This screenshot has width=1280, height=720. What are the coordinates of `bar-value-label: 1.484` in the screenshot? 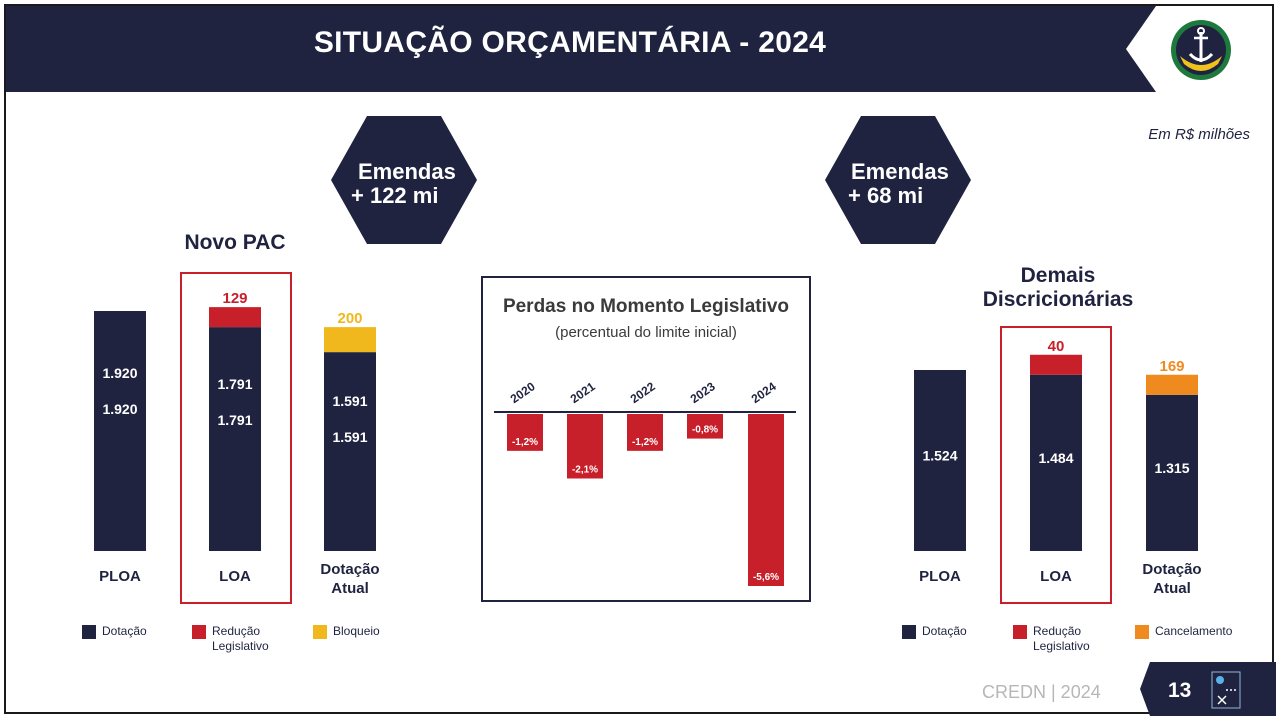 It's located at (1055, 458).